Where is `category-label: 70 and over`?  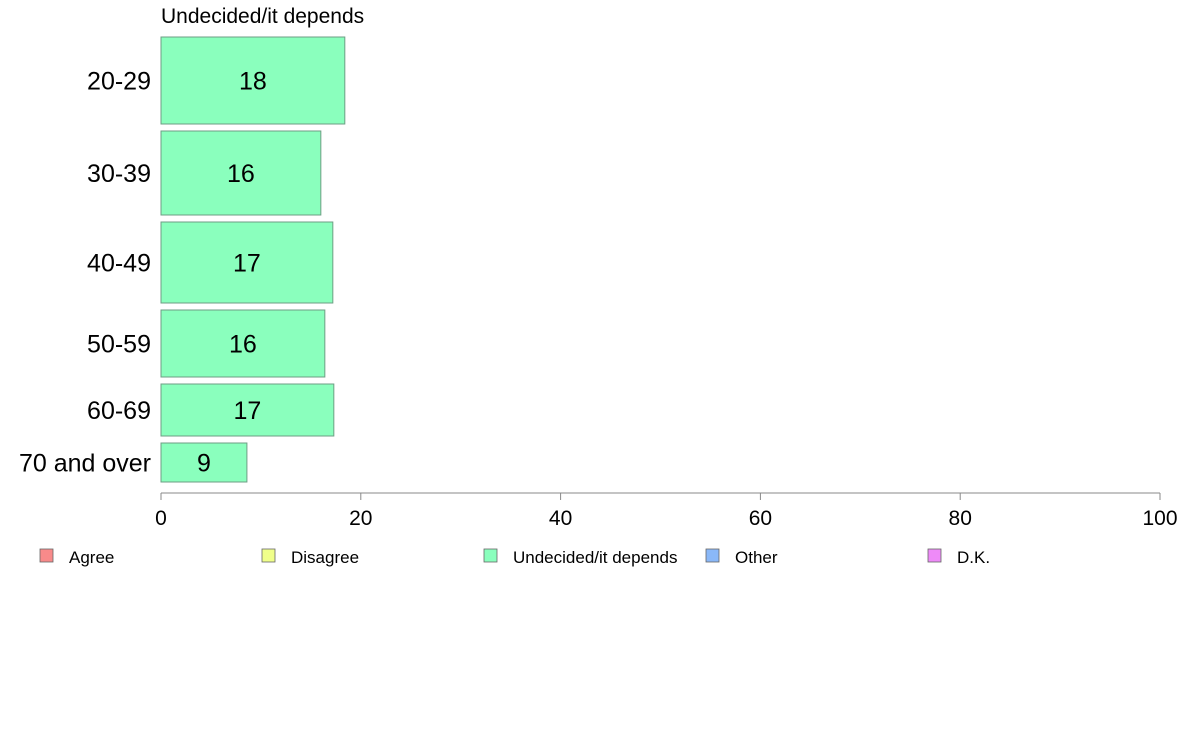 category-label: 70 and over is located at coordinates (85, 464).